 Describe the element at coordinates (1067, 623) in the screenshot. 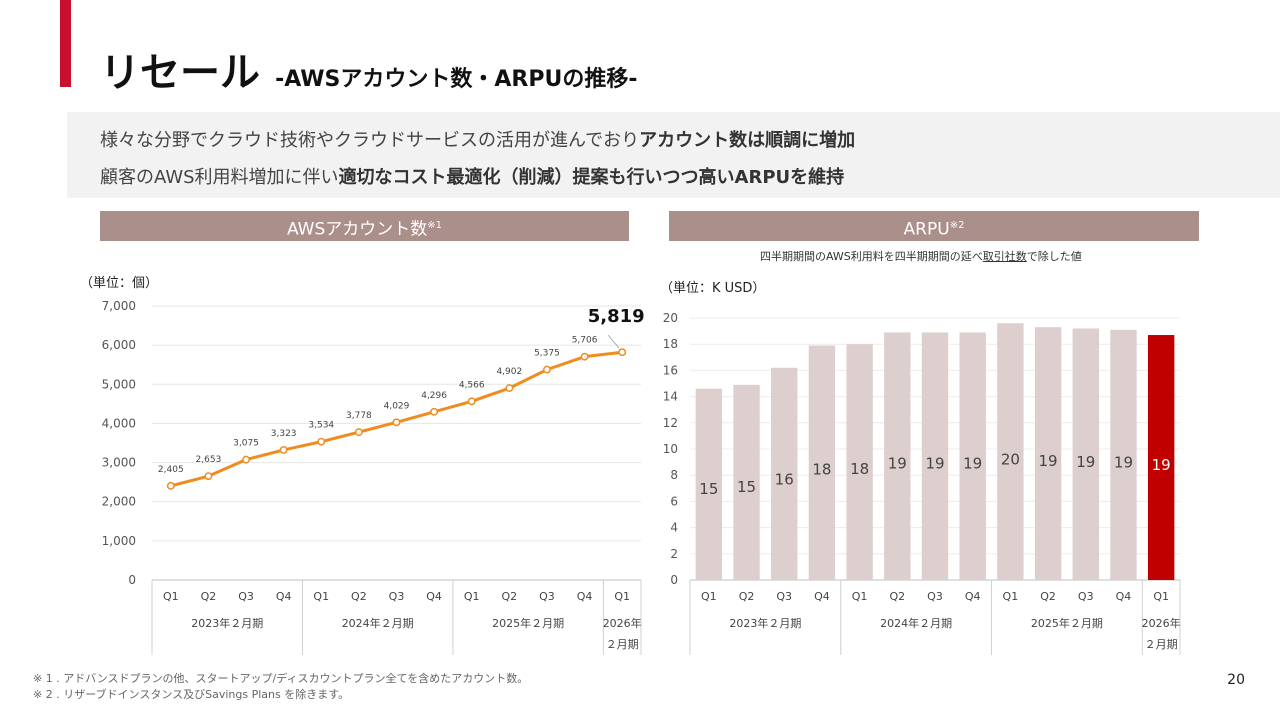

I see `fiscal-year-label: 2025年２月期` at that location.